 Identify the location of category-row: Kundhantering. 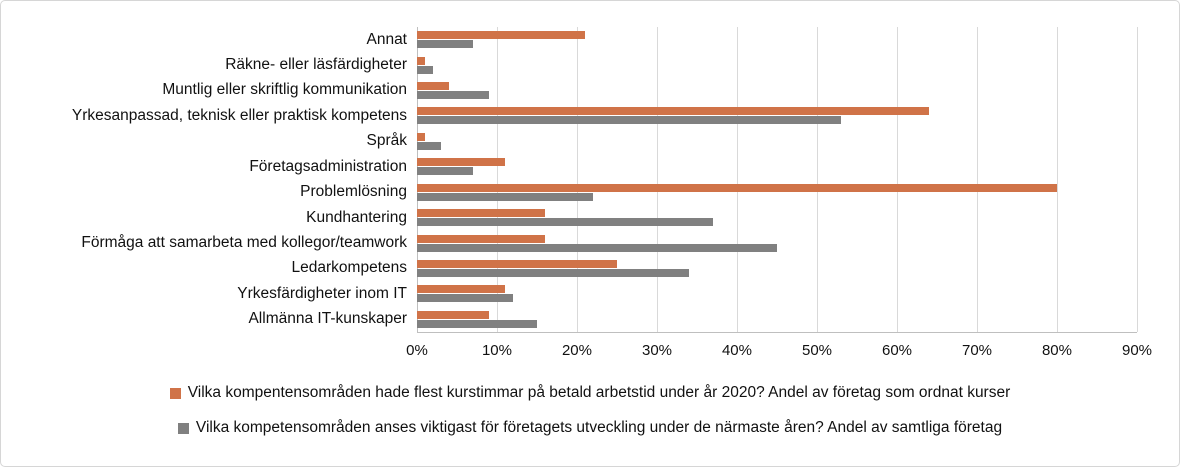
(590, 217).